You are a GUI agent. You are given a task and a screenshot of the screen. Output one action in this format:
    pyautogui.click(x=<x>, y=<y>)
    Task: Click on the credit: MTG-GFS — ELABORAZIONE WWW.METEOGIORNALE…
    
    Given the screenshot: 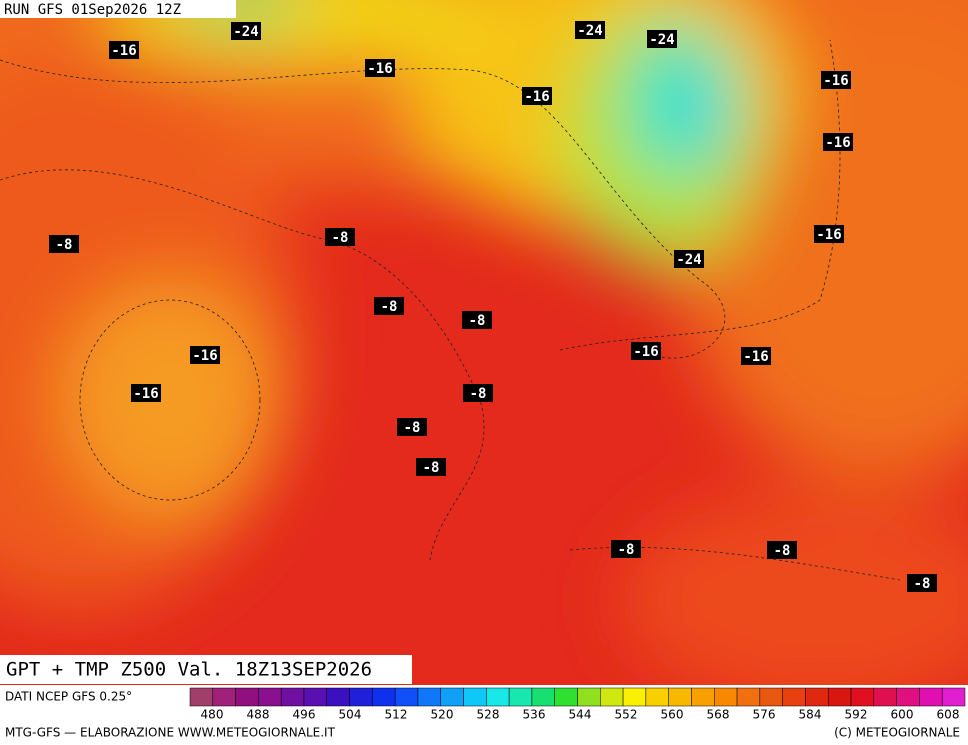 What is the action you would take?
    pyautogui.click(x=170, y=733)
    